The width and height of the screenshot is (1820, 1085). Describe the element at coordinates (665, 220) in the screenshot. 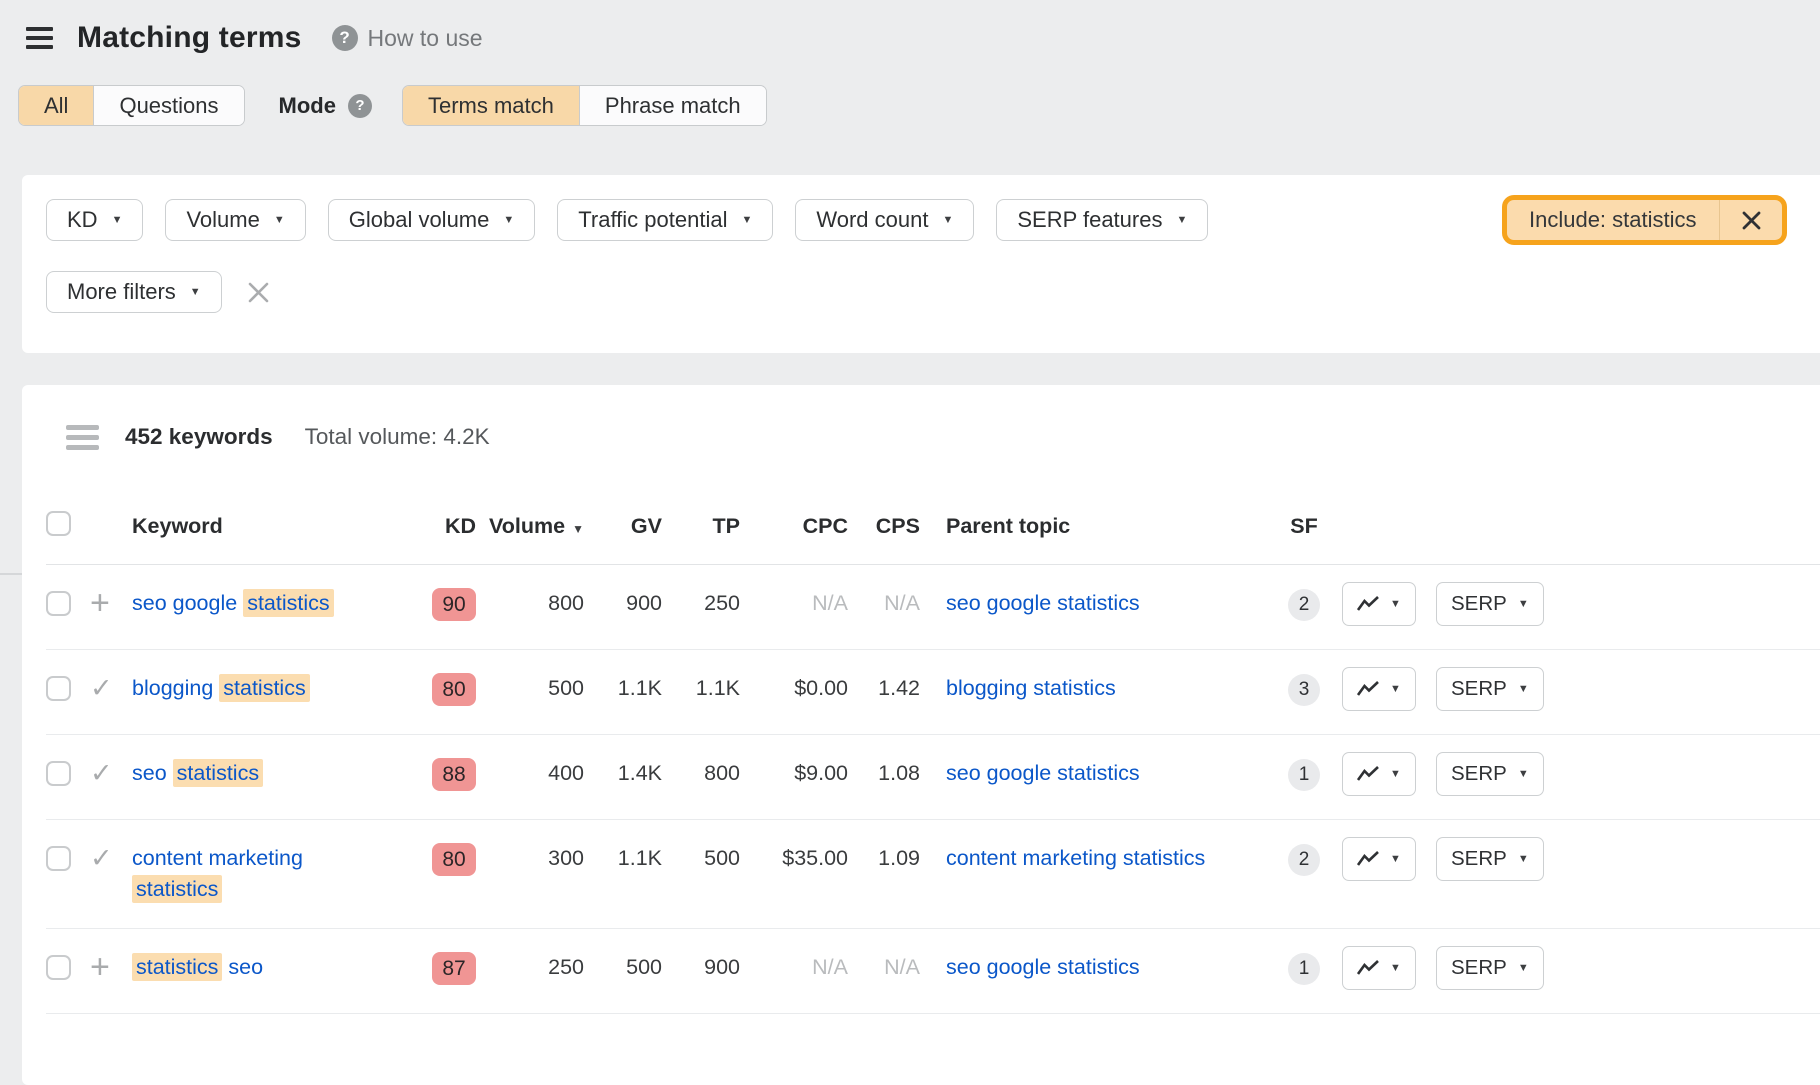

I see `filter-traffic-potential-button: Traffic potential ▼` at that location.